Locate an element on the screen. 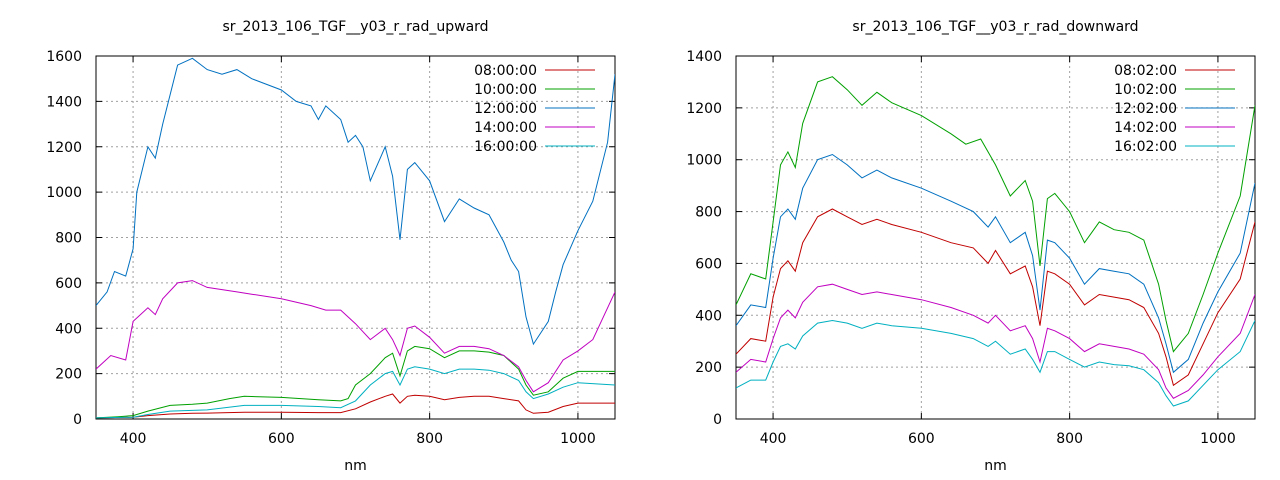 This screenshot has height=480, width=1280. legend-label: 10:00:00 is located at coordinates (505, 90).